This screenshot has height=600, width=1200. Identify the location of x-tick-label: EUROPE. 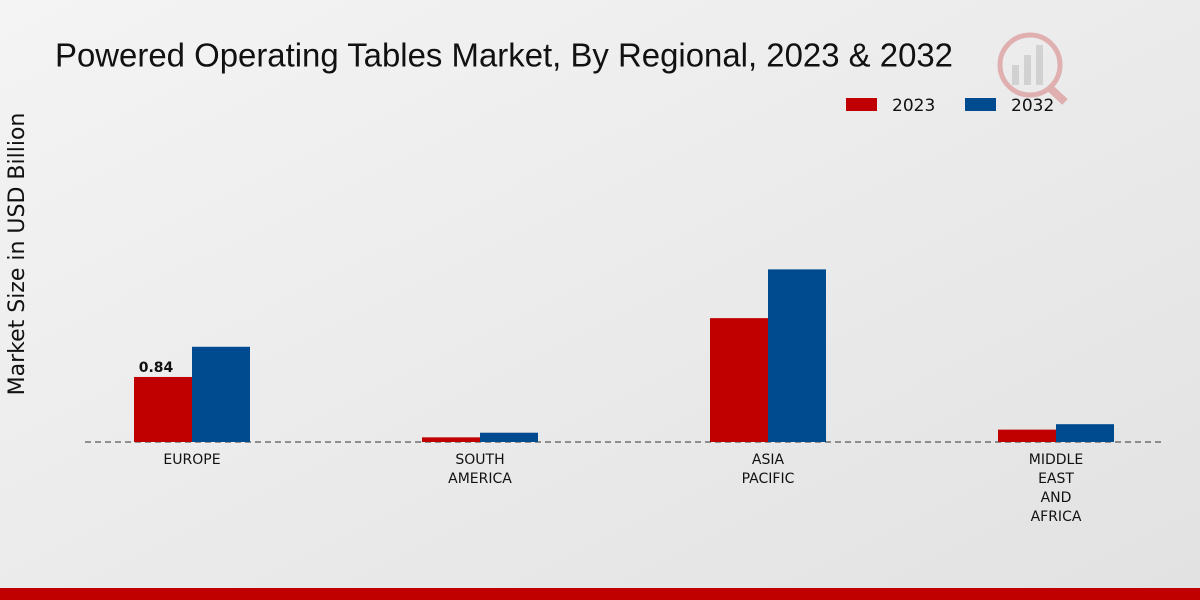
(191, 460).